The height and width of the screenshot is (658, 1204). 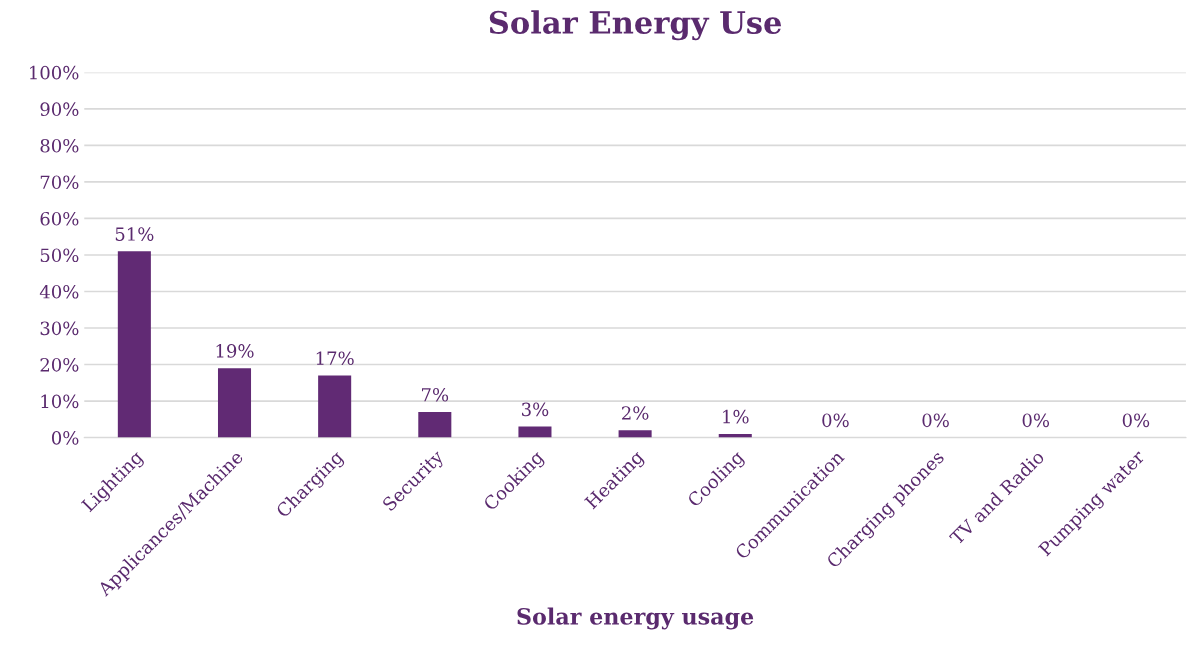 What do you see at coordinates (535, 409) in the screenshot?
I see `data-label: 3%` at bounding box center [535, 409].